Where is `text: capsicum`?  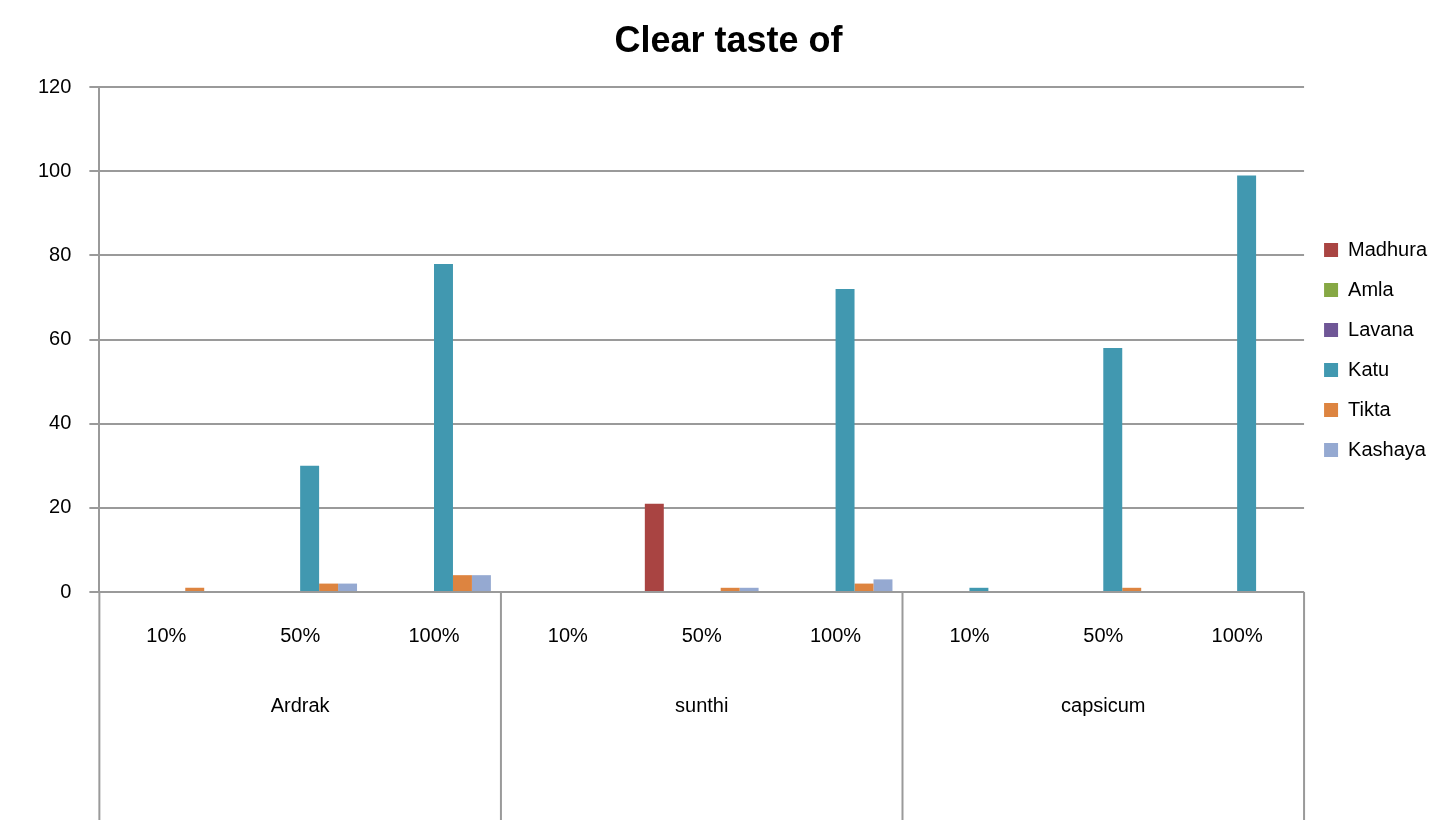 text: capsicum is located at coordinates (1103, 704).